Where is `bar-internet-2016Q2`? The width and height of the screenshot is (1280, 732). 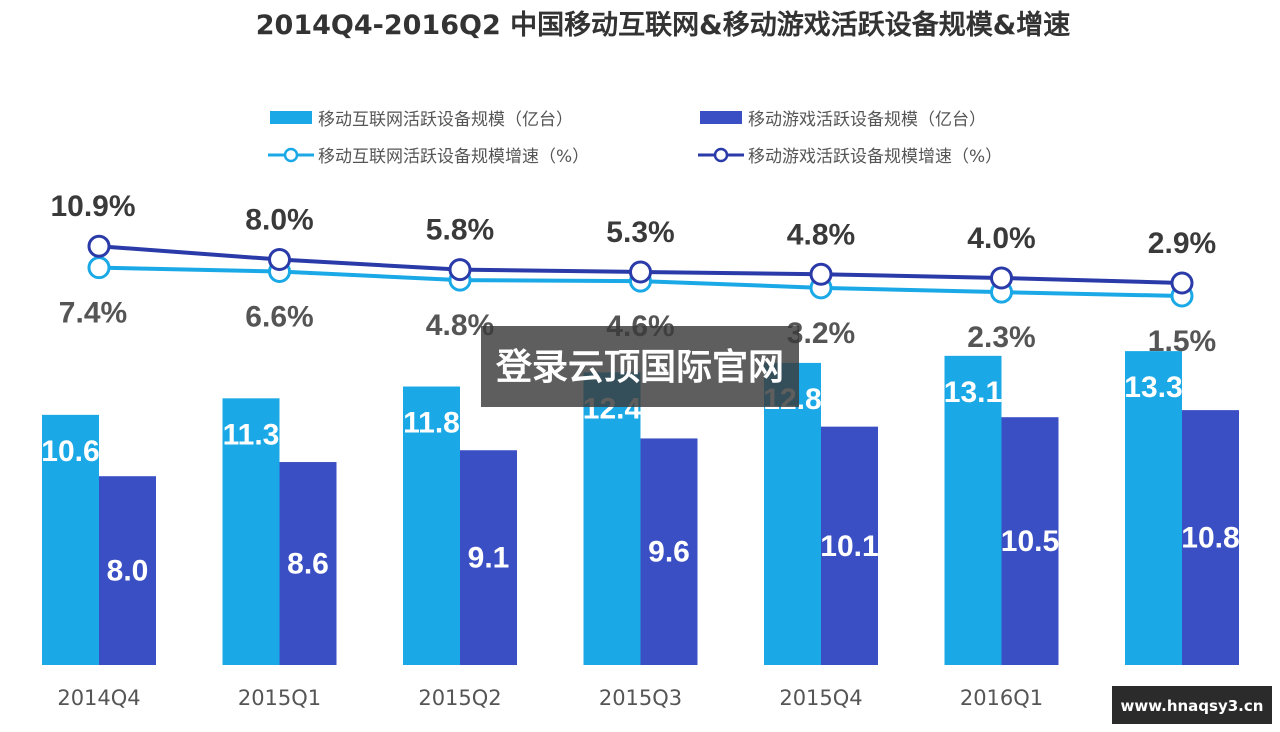 bar-internet-2016Q2 is located at coordinates (1153, 508).